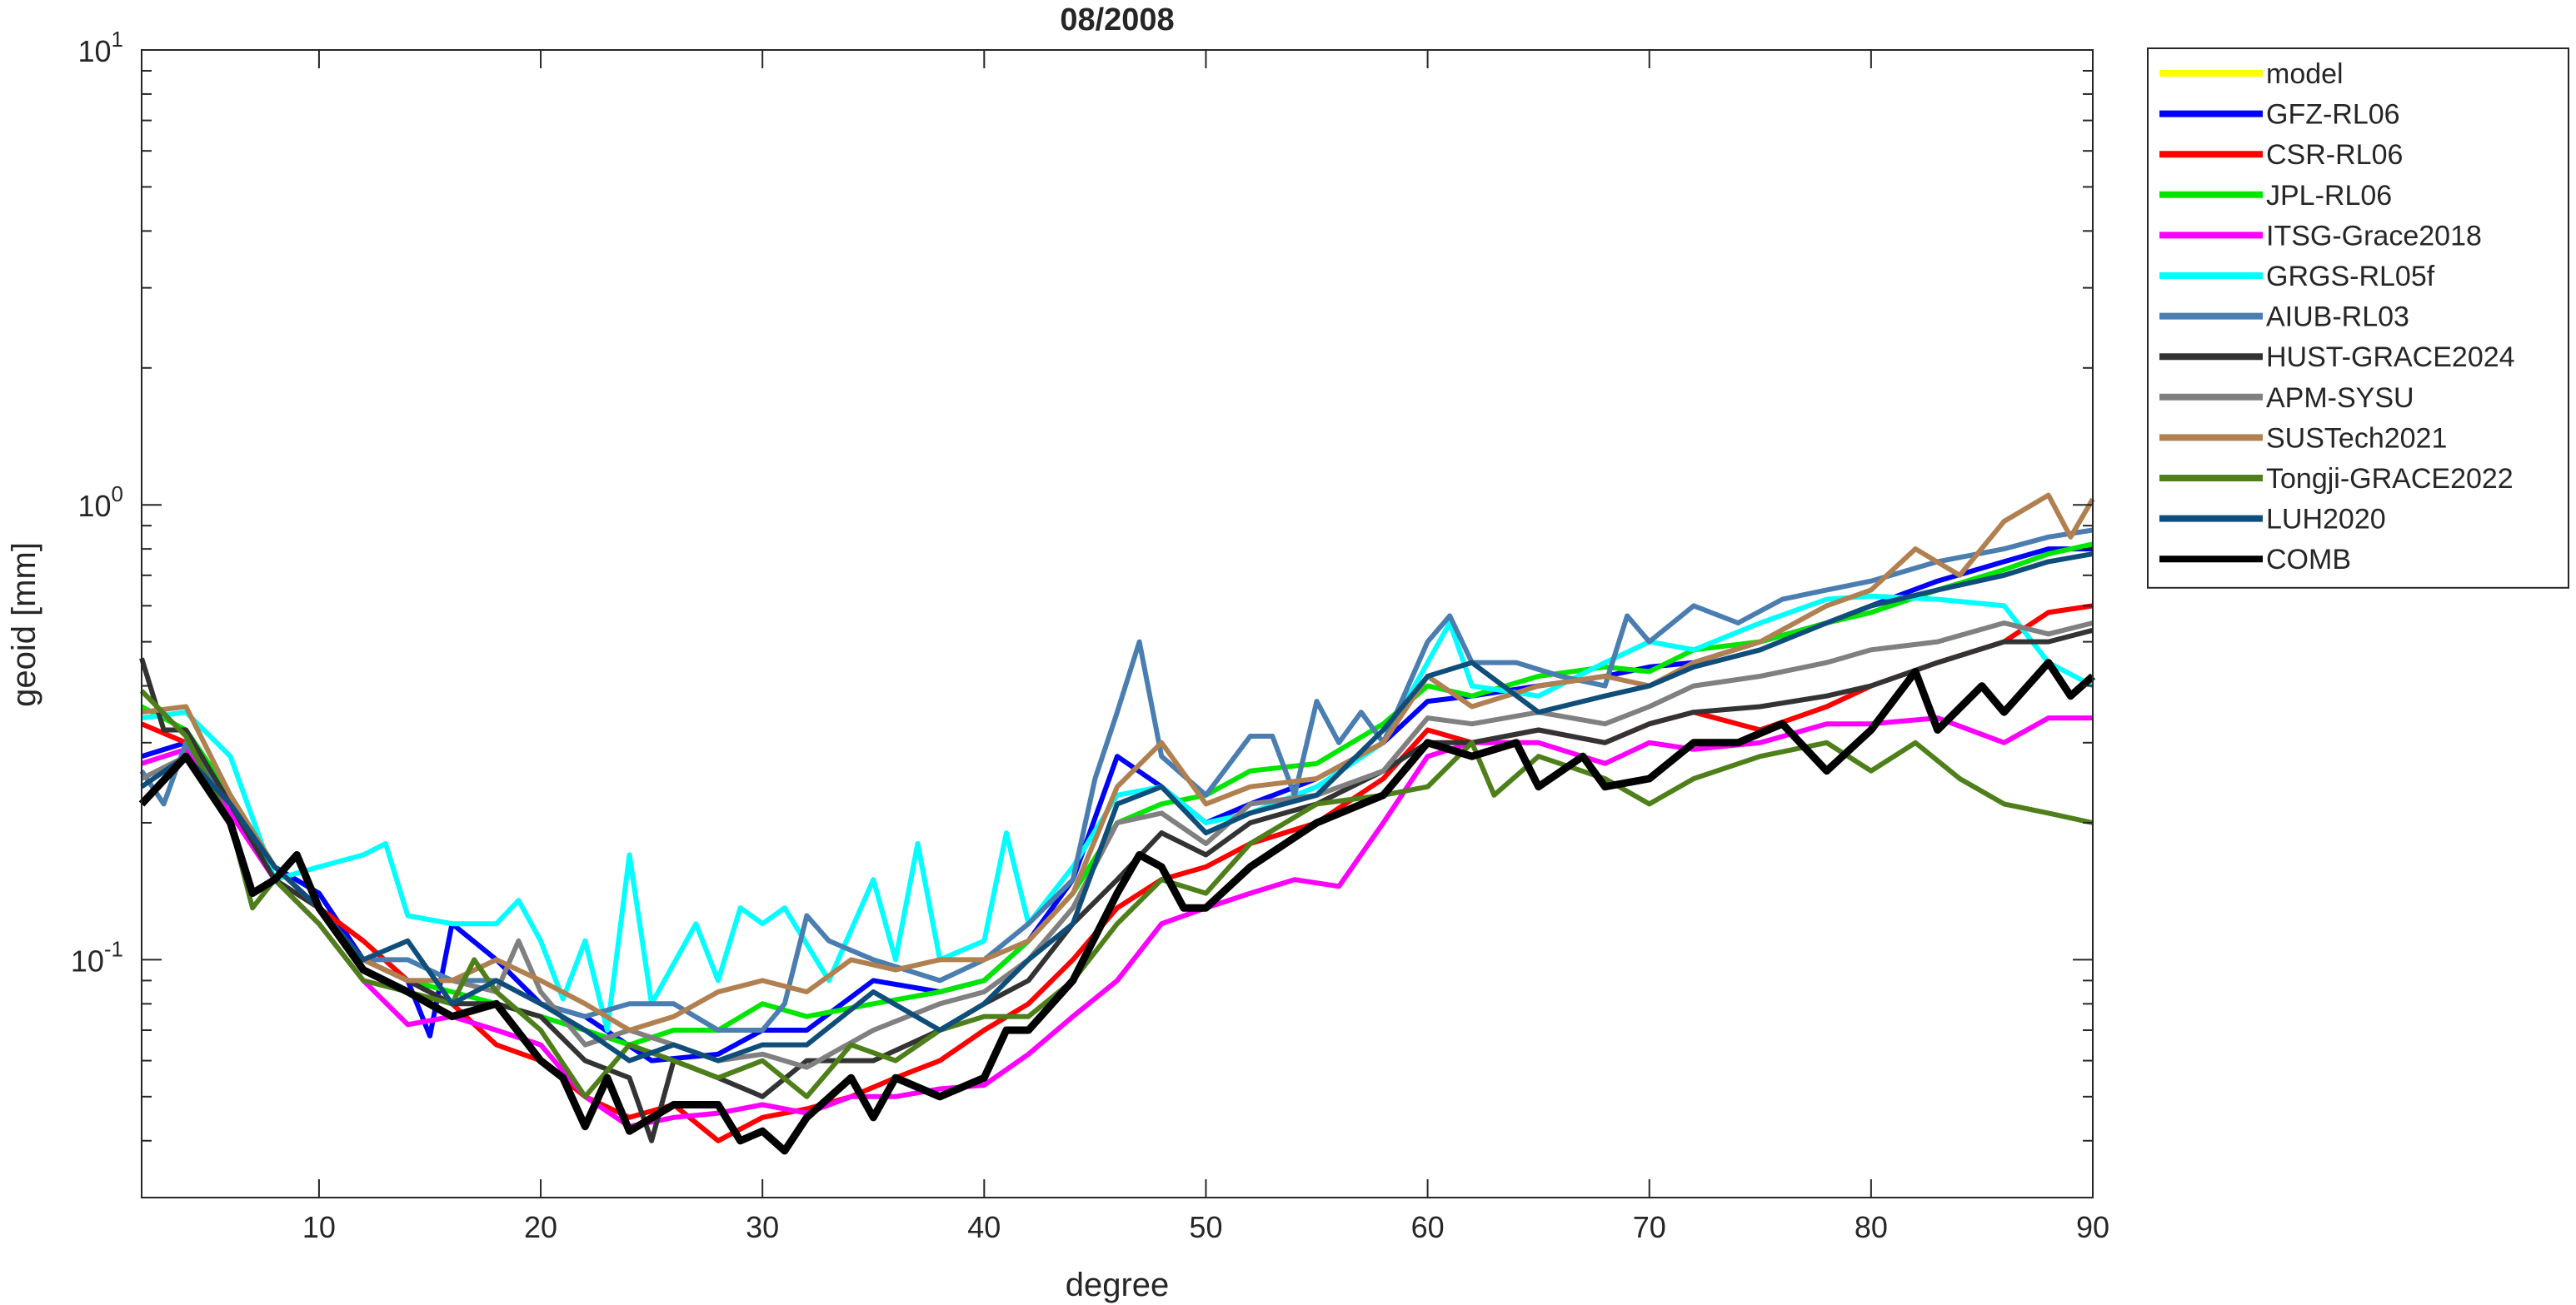 The width and height of the screenshot is (2576, 1305). Describe the element at coordinates (2340, 398) in the screenshot. I see `legend-label: APM-SYSU` at that location.